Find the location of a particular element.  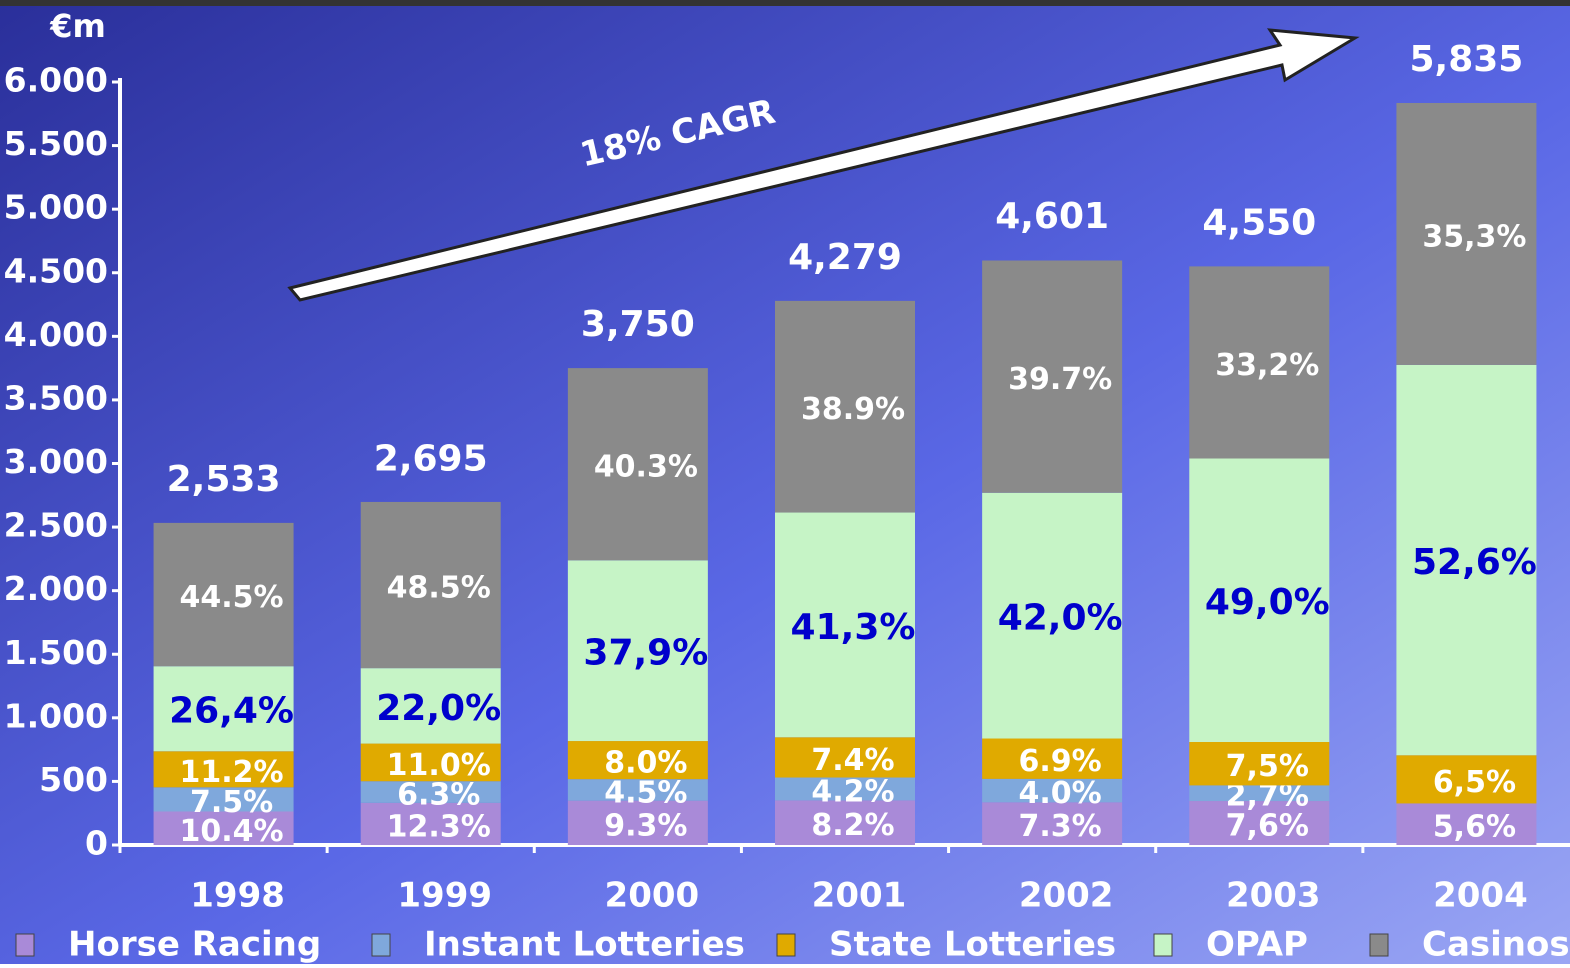

segment-label: 6.3% is located at coordinates (438, 795).